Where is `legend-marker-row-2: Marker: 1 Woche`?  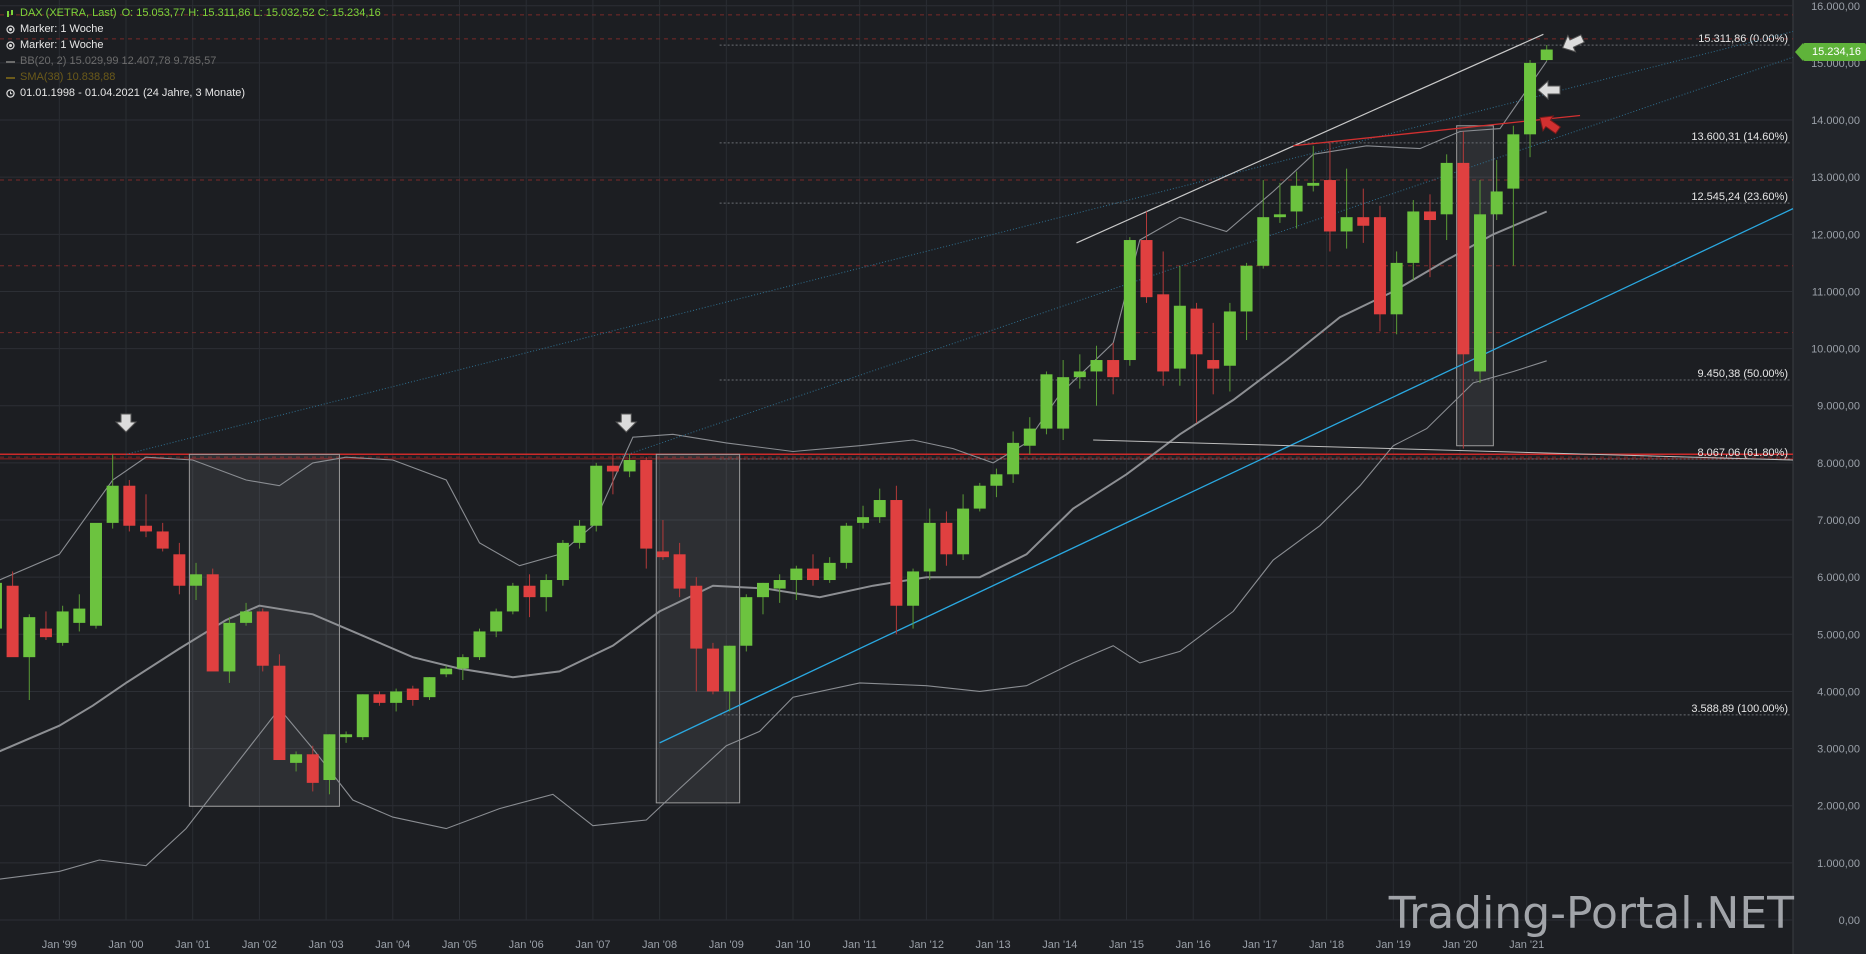
legend-marker-row-2: Marker: 1 Woche is located at coordinates (193, 45).